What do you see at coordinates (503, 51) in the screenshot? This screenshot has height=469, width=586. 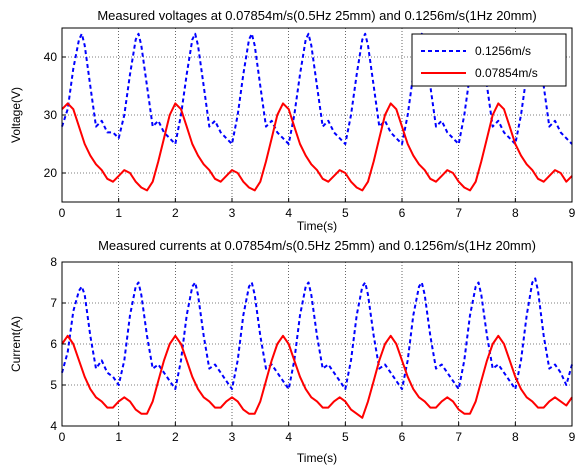 I see `legend-label-0: 0.1256m/s` at bounding box center [503, 51].